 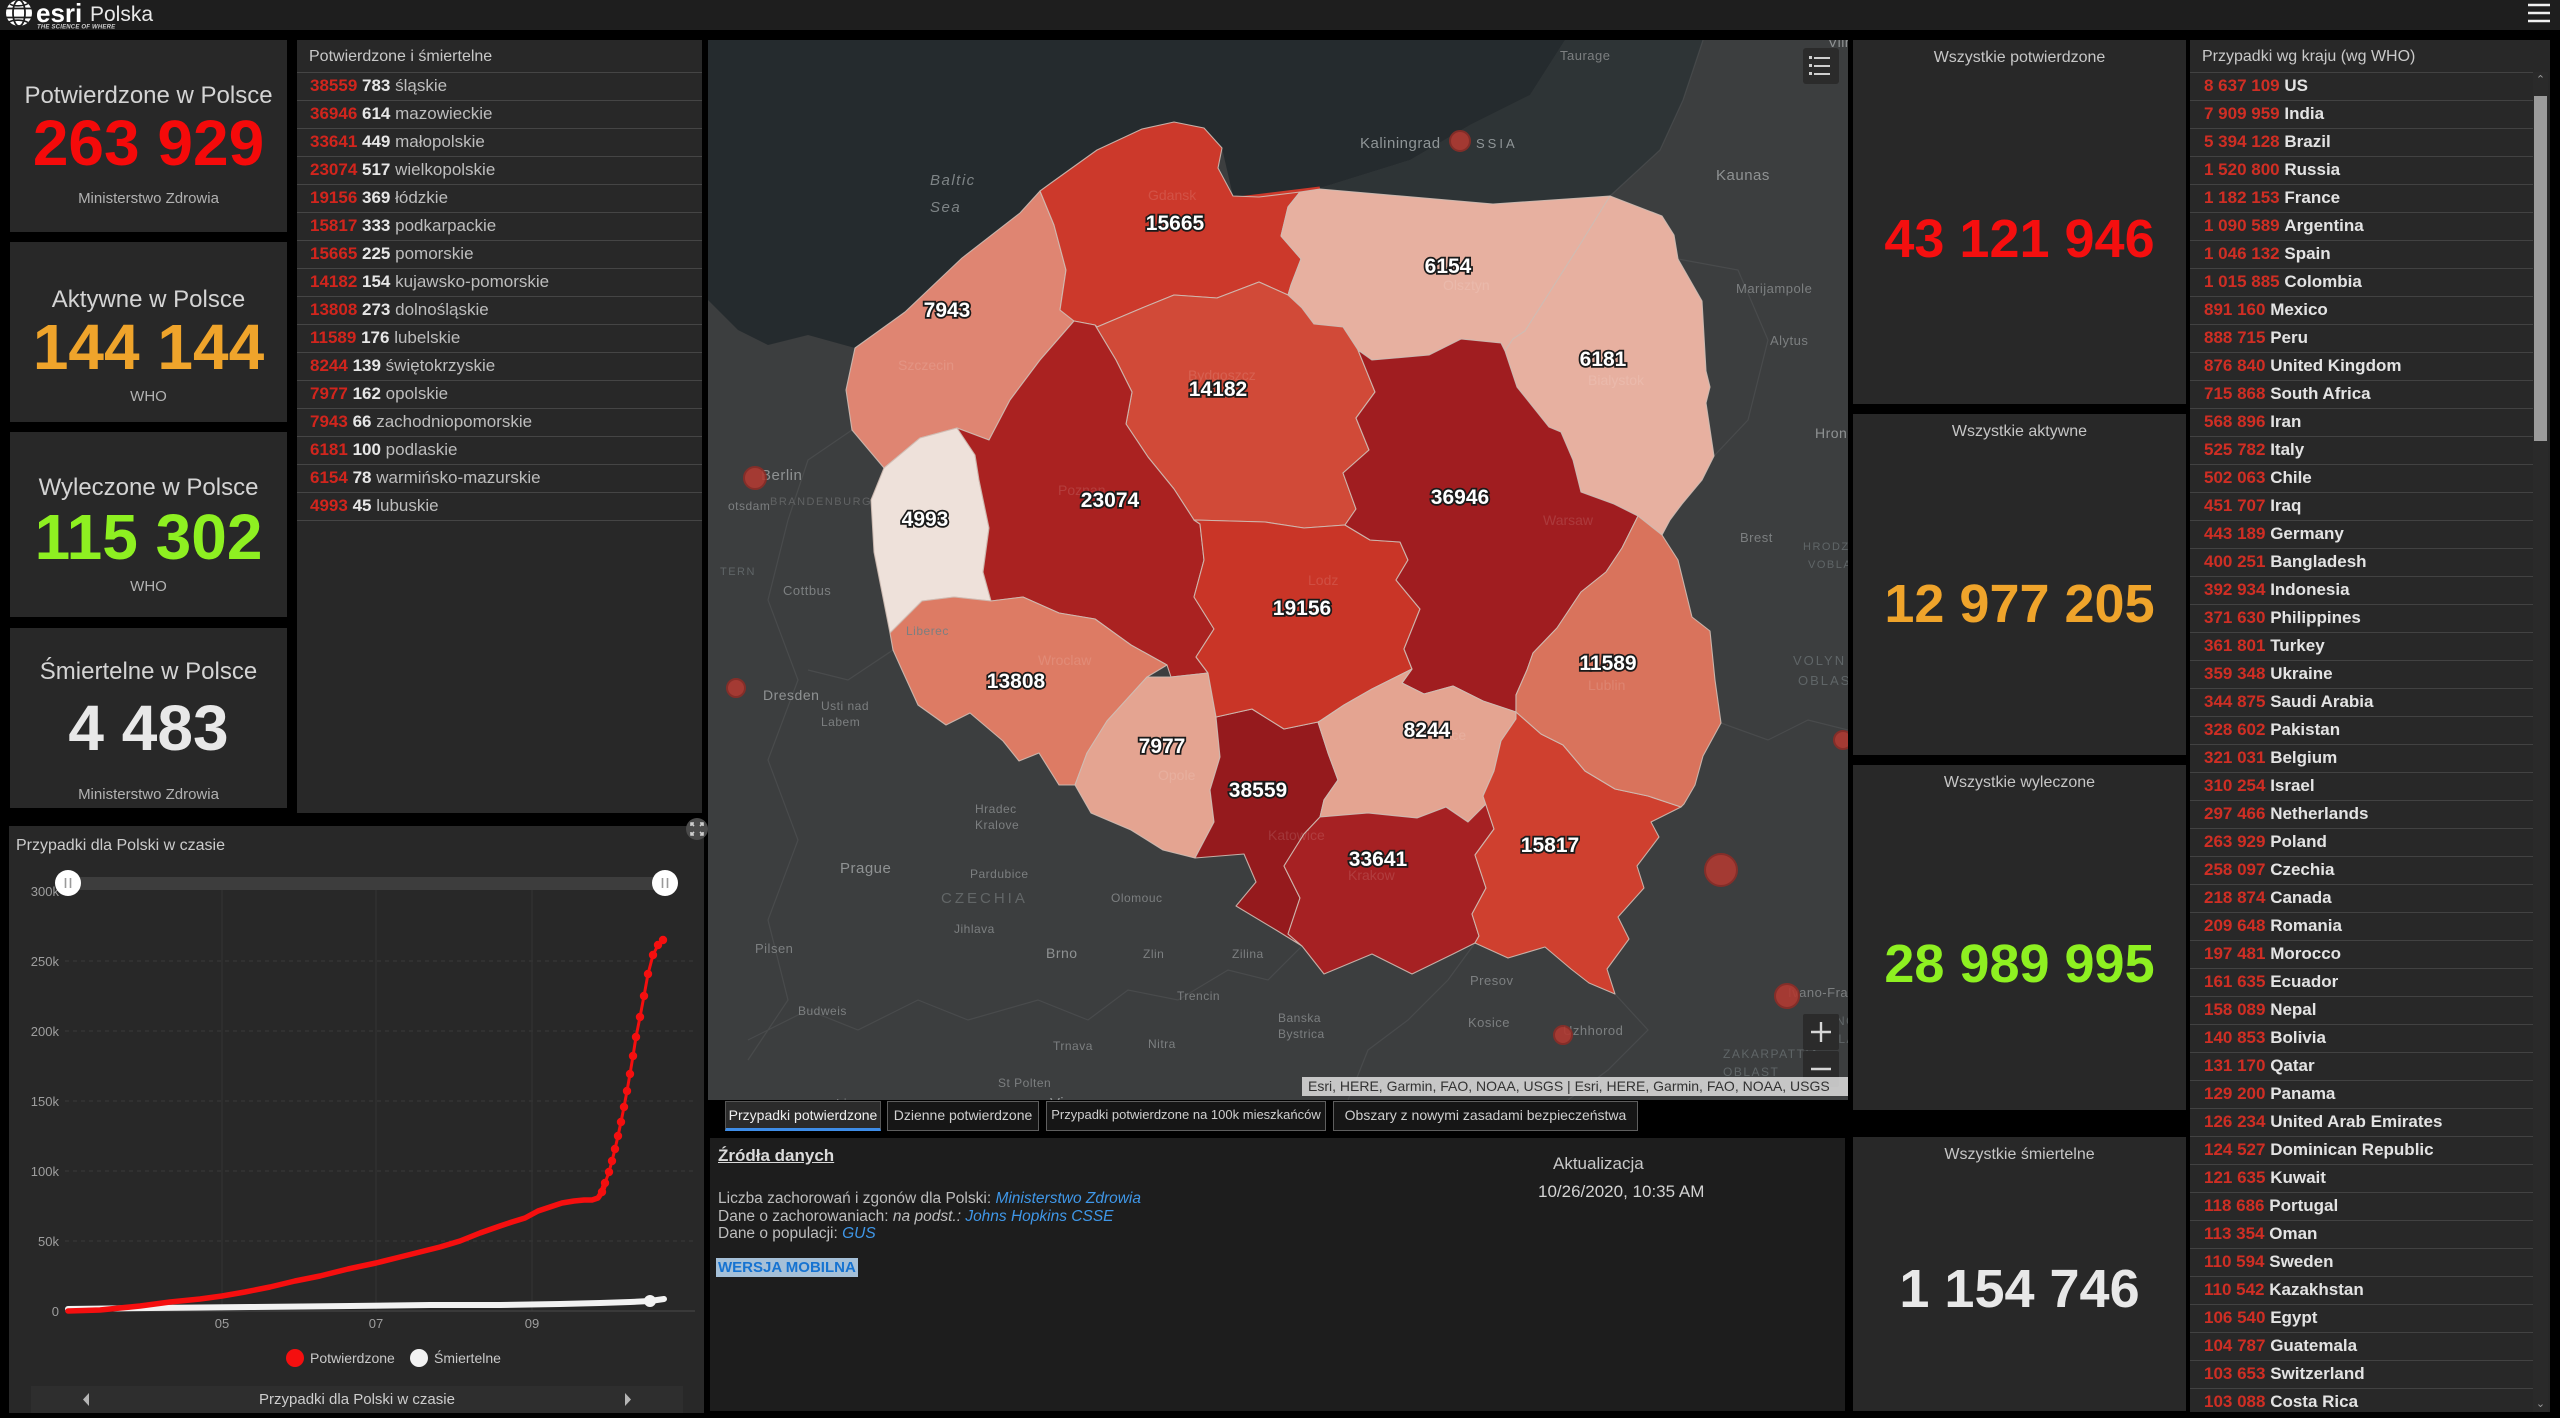 I want to click on svg-text: 6181, so click(x=1603, y=359).